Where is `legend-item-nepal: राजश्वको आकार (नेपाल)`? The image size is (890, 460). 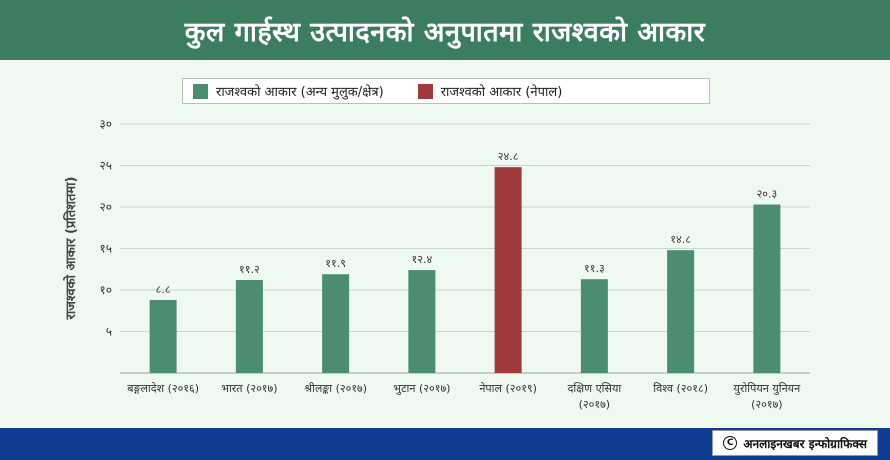
legend-item-nepal: राजश्वको आकार (नेपाल) is located at coordinates (490, 91).